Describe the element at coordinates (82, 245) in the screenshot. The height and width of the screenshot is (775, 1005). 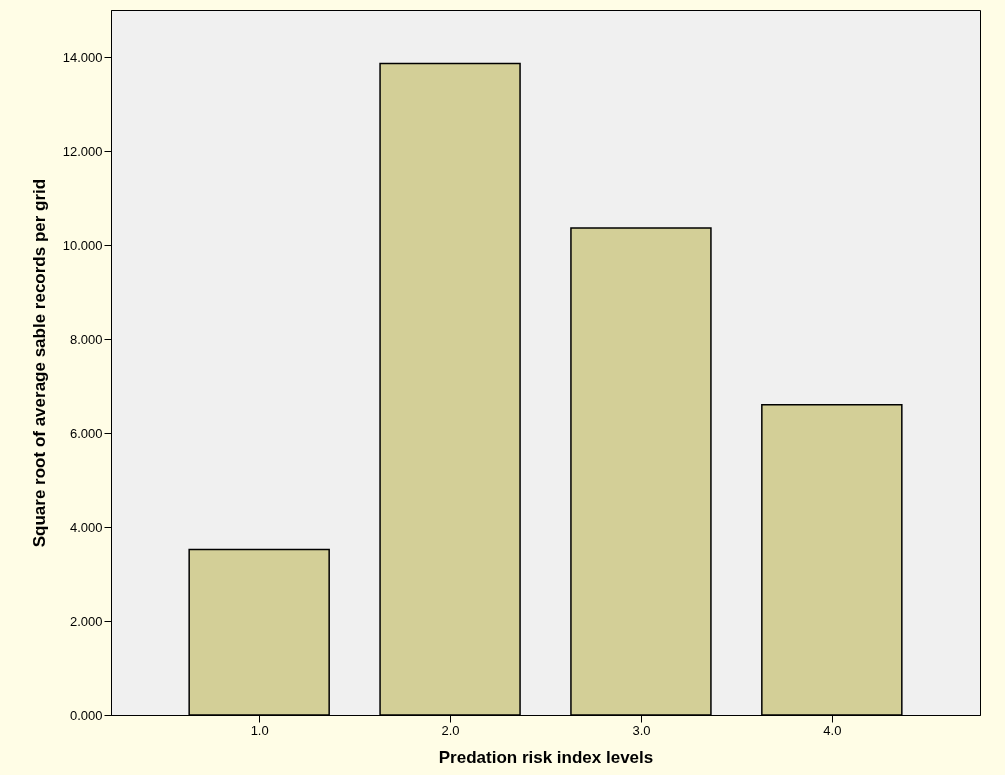
I see `y-tick-label: 10.000` at that location.